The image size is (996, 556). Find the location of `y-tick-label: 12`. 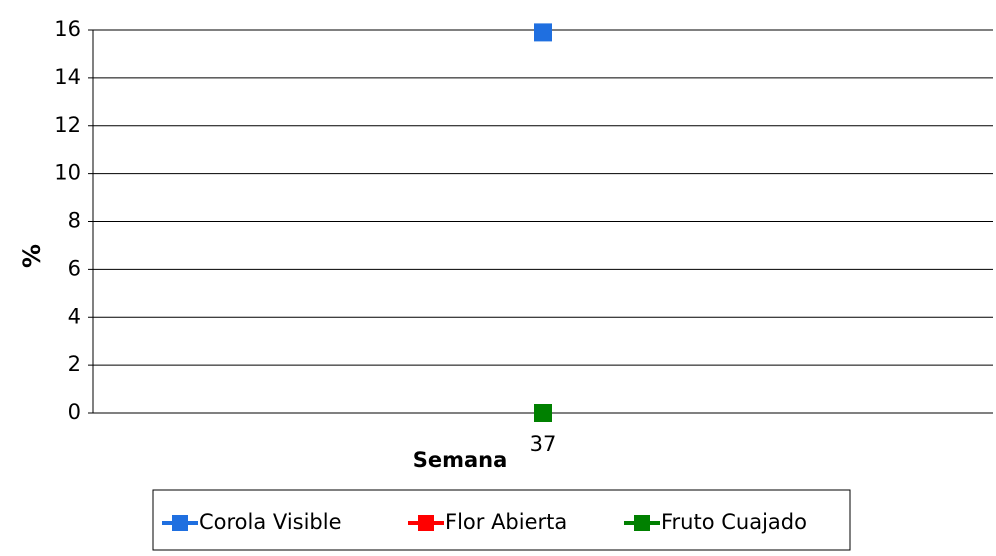

y-tick-label: 12 is located at coordinates (67, 125).